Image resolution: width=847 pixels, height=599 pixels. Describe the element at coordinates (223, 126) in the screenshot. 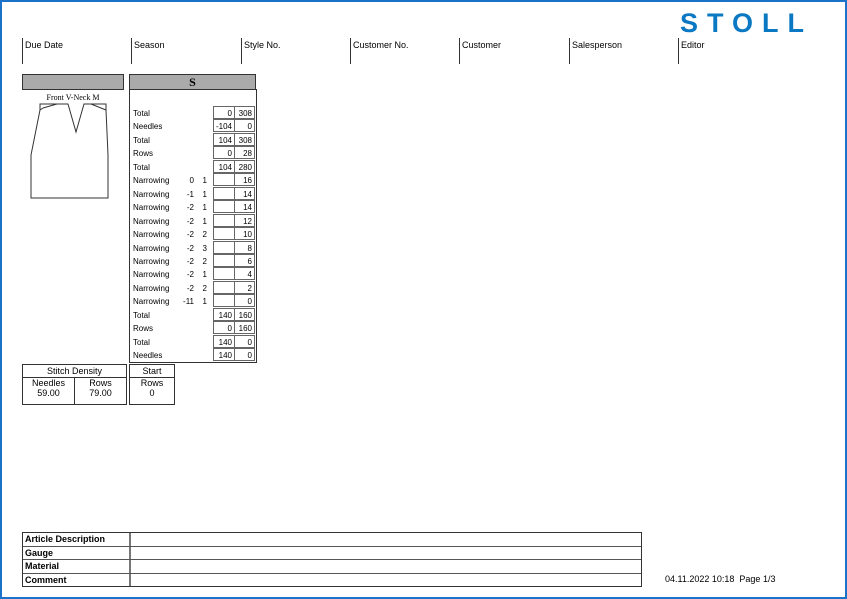

I see `row-value-1: -104` at that location.